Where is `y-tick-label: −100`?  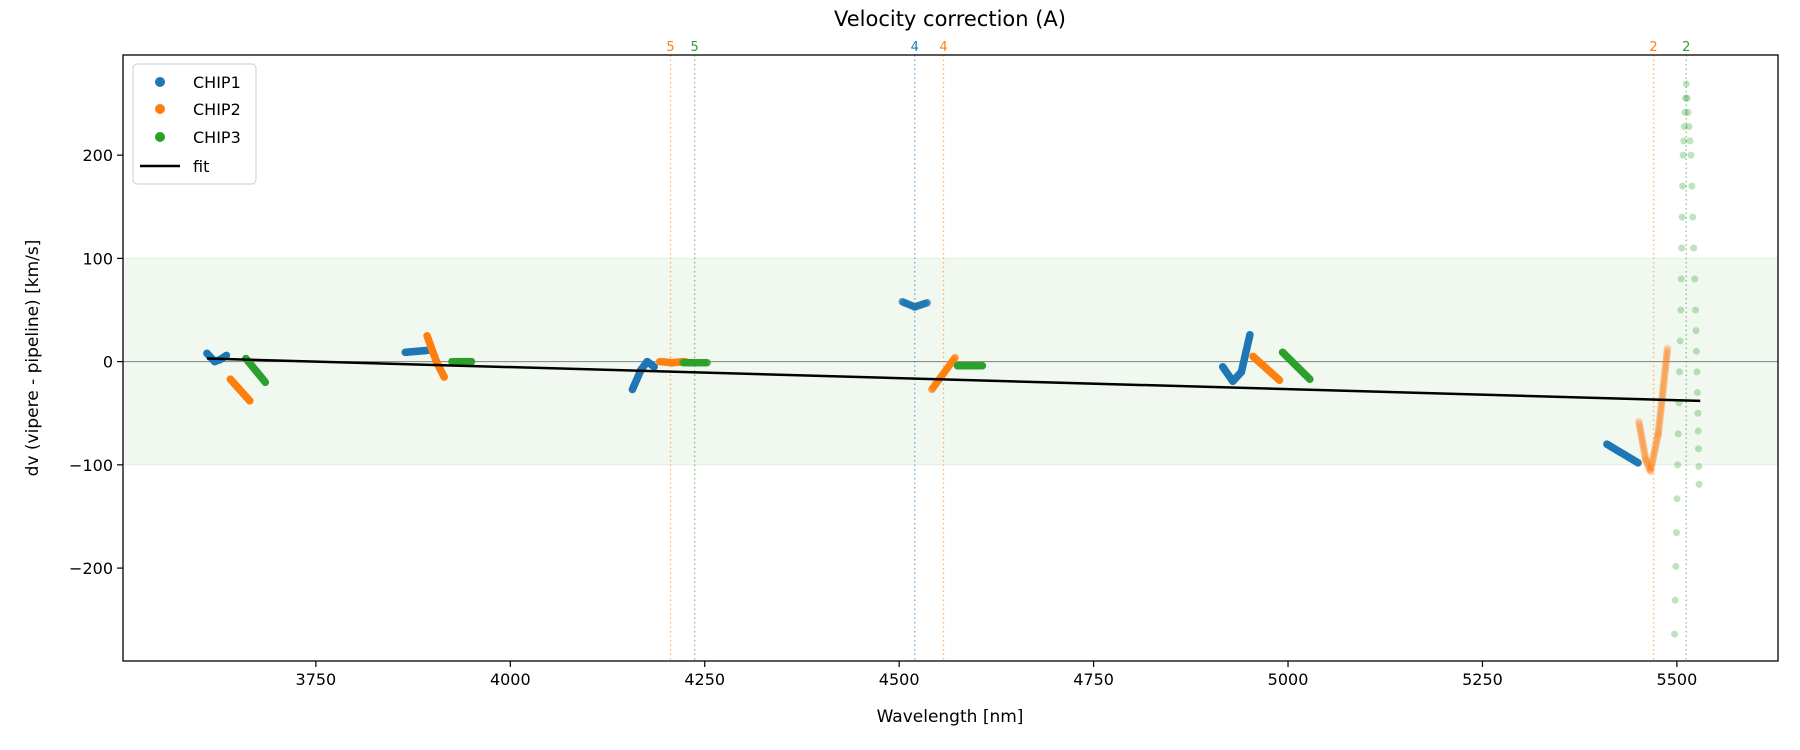 y-tick-label: −100 is located at coordinates (91, 465).